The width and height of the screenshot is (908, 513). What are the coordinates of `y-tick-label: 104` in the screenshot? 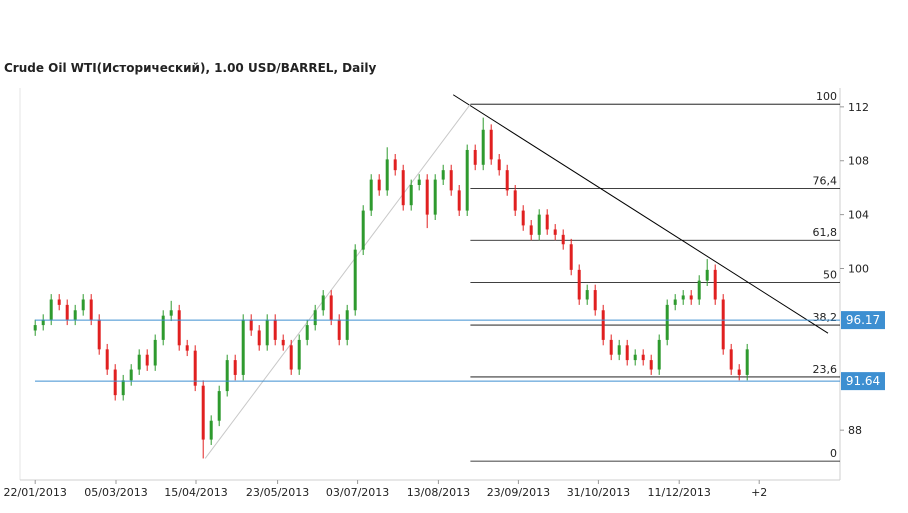 It's located at (858, 215).